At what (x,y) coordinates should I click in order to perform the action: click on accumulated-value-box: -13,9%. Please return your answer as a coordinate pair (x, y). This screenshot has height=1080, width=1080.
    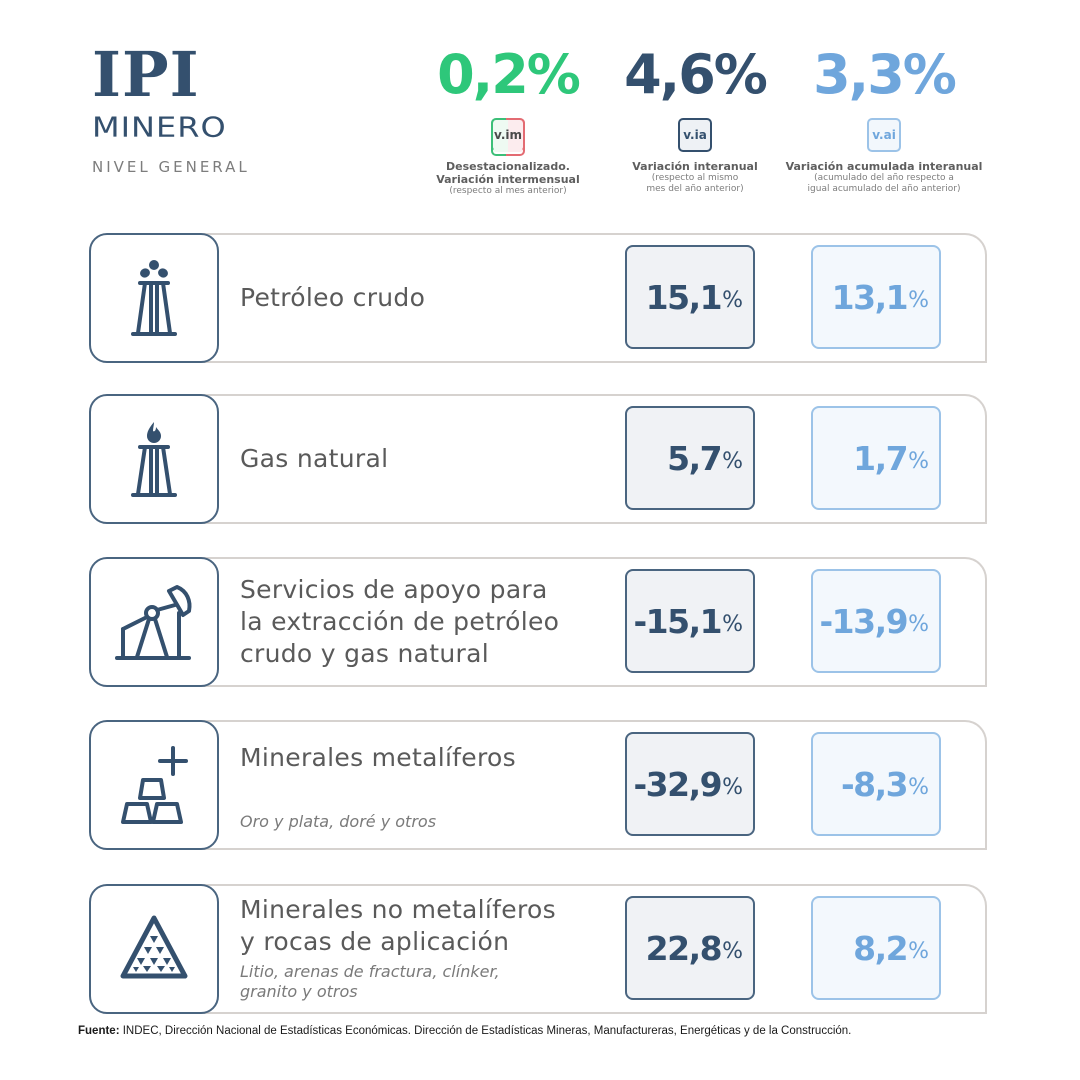
    Looking at the image, I should click on (876, 621).